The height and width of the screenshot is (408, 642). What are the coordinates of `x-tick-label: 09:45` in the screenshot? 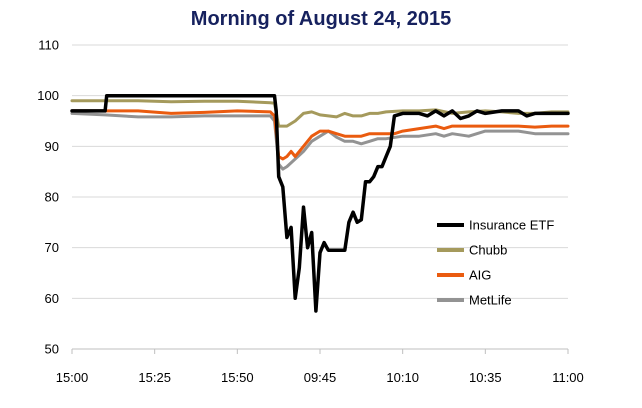 It's located at (320, 377).